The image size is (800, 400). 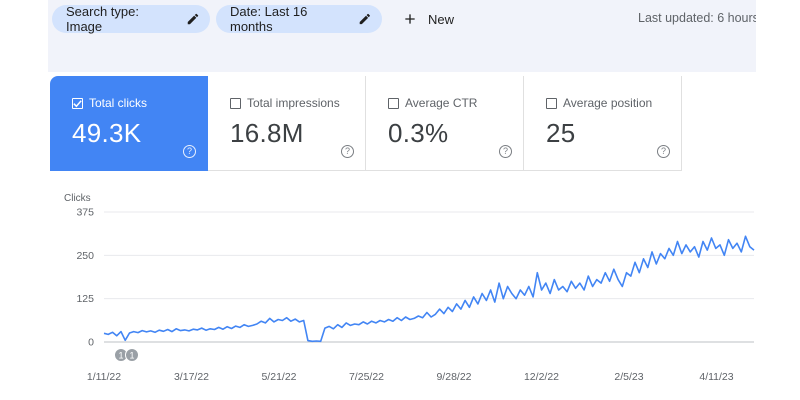 I want to click on average-ctr-card: Average CTR 0.3% ?, so click(x=445, y=123).